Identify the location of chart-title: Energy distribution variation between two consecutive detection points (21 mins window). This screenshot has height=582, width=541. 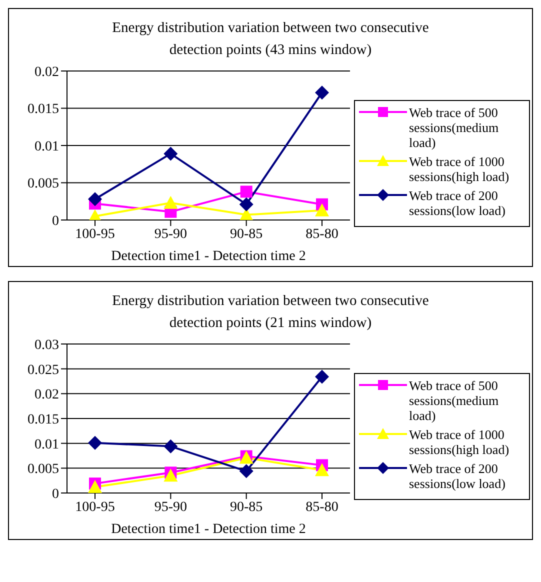
(270, 312).